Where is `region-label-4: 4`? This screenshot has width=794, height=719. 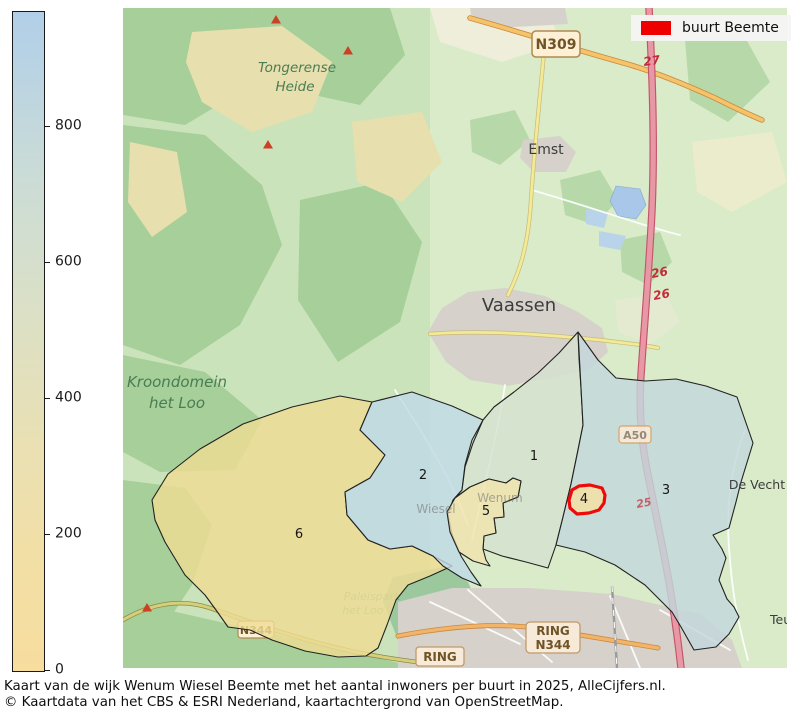 region-label-4: 4 is located at coordinates (584, 499).